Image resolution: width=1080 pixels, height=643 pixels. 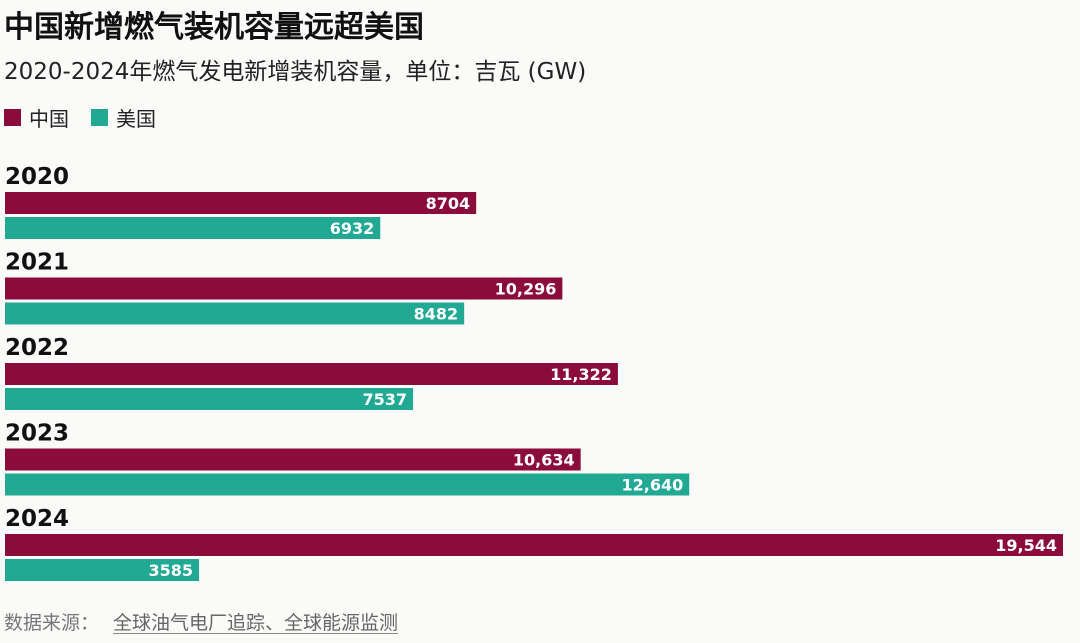 What do you see at coordinates (384, 399) in the screenshot?
I see `value-label-us-2022: 7537` at bounding box center [384, 399].